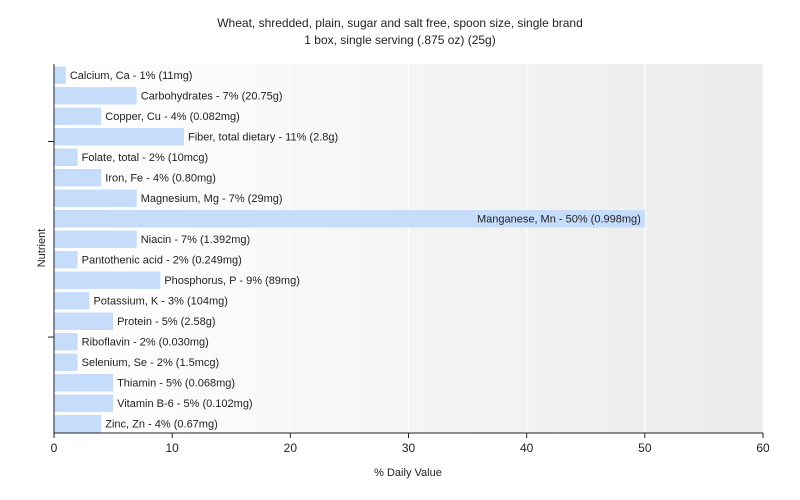  I want to click on x-tick-label: 10, so click(172, 448).